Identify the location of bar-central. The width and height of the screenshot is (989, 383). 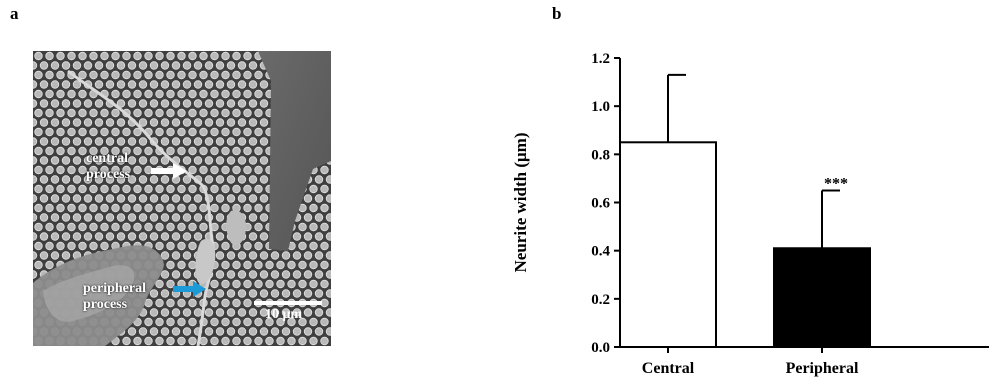
(668, 244).